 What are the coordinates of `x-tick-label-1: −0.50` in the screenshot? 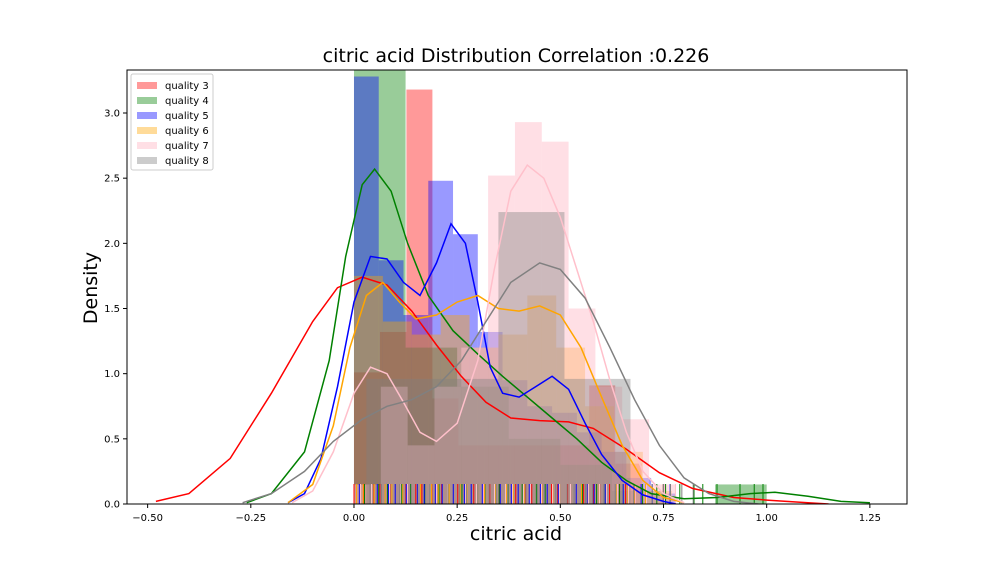 It's located at (147, 518).